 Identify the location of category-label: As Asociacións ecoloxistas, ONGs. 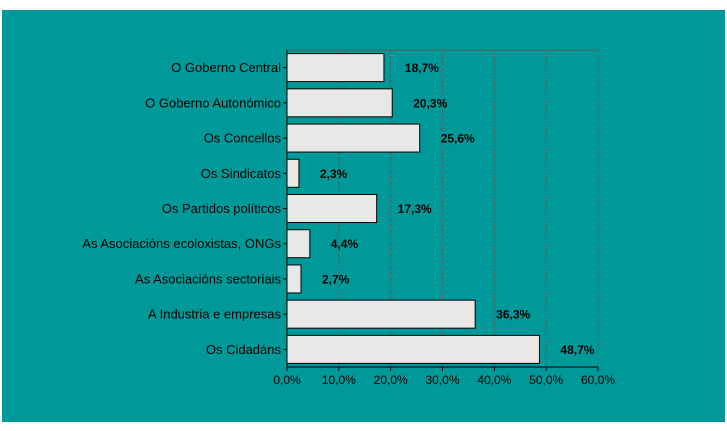
(181, 243).